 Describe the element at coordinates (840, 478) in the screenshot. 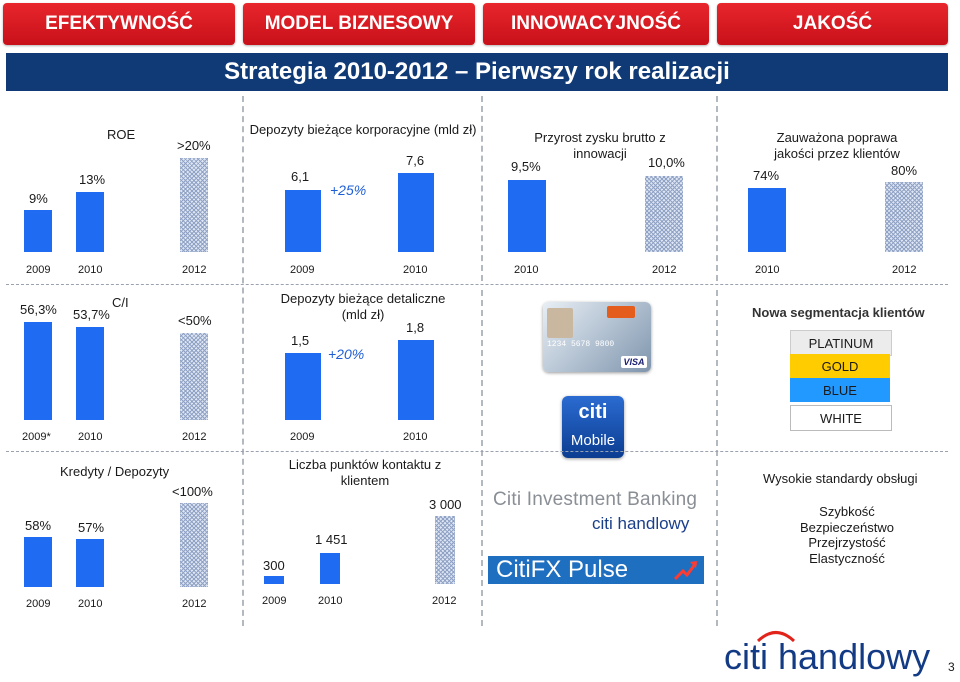

I see `service-title: Wysokie standardy obsługi` at that location.